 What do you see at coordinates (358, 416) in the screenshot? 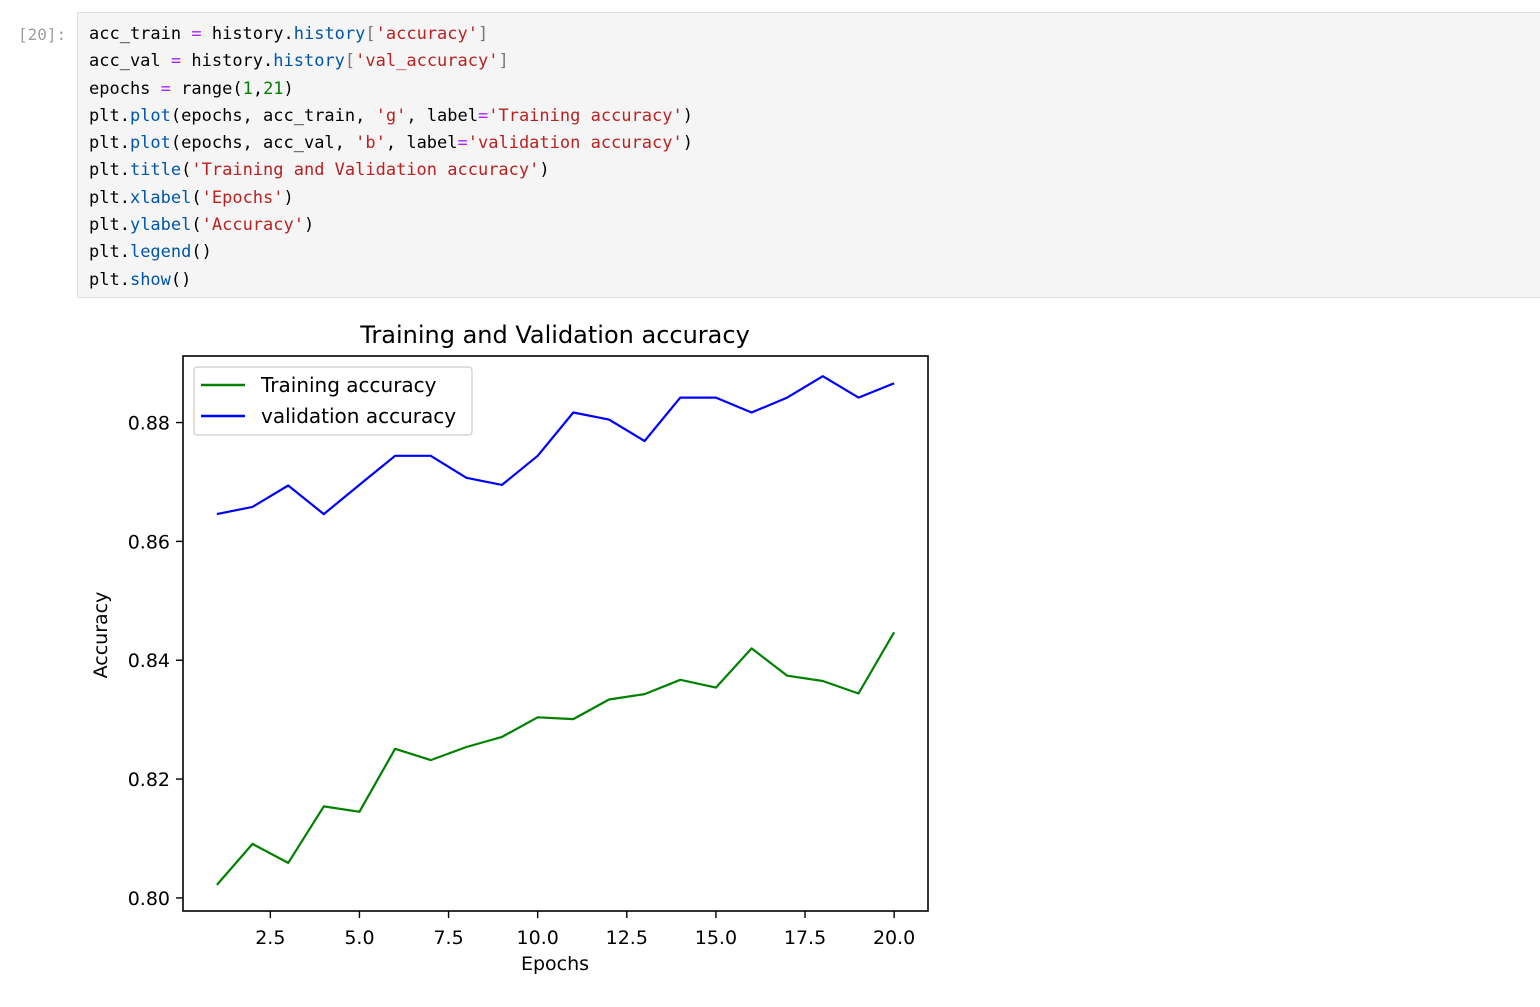
I see `legend-label: validation accuracy` at bounding box center [358, 416].